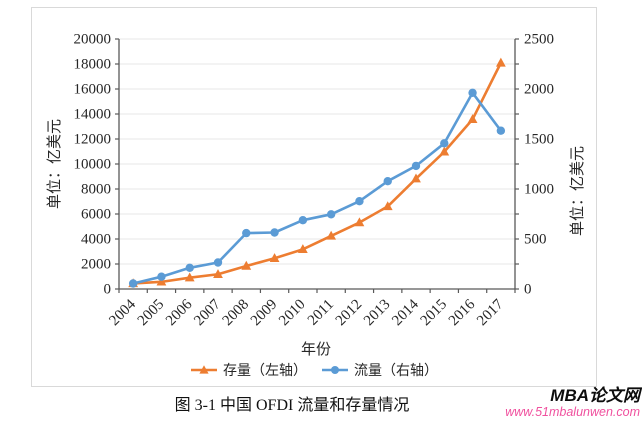  What do you see at coordinates (264, 313) in the screenshot?
I see `x-axis-tick-label: 2009` at bounding box center [264, 313].